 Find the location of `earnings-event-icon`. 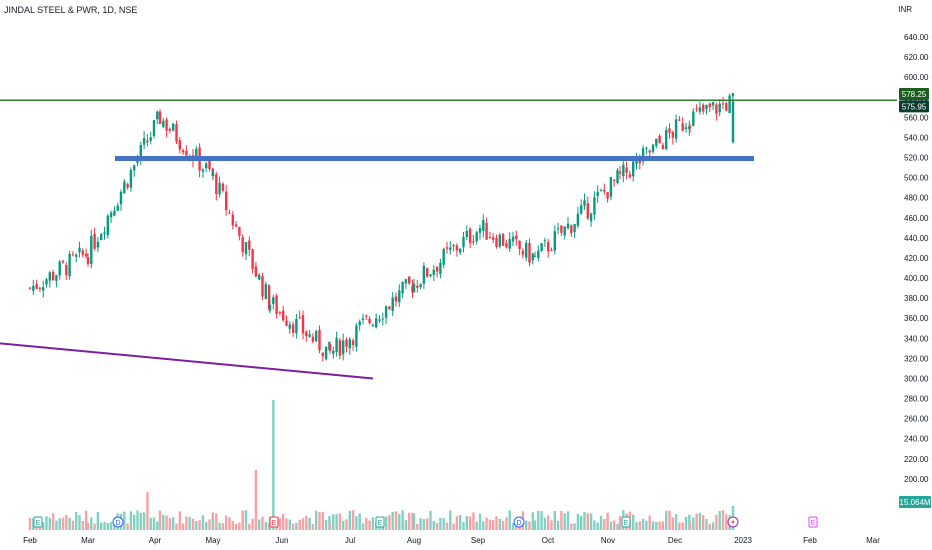

earnings-event-icon is located at coordinates (626, 522).